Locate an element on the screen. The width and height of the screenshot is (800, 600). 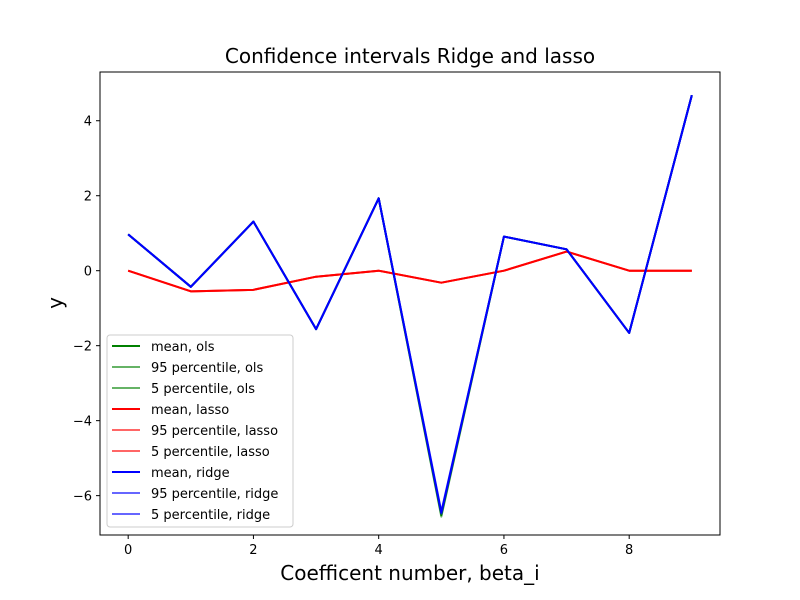
legend-label: mean, lasso is located at coordinates (190, 410).